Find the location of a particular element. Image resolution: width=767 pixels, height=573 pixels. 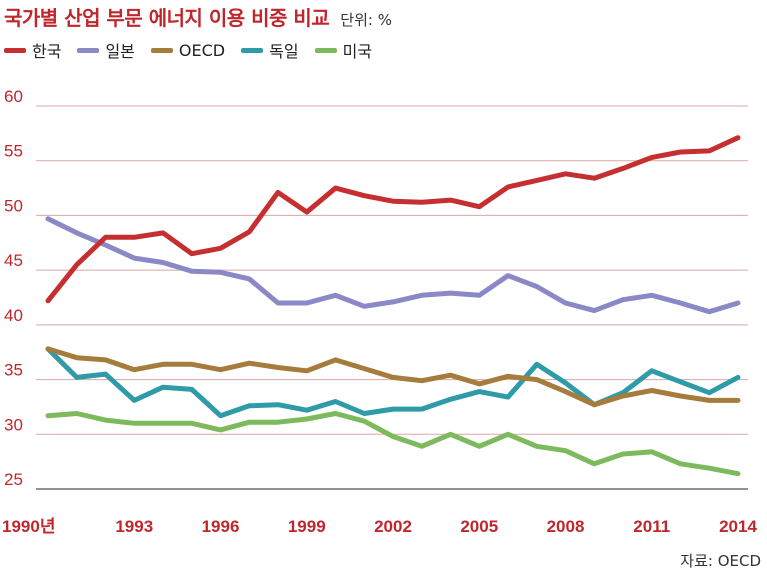

legend-label: 독일 is located at coordinates (284, 51).